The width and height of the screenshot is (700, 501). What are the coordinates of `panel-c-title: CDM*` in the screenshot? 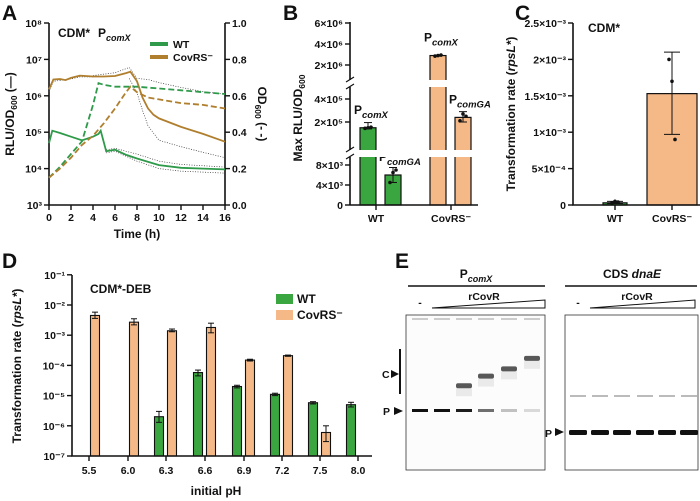 It's located at (604, 28).